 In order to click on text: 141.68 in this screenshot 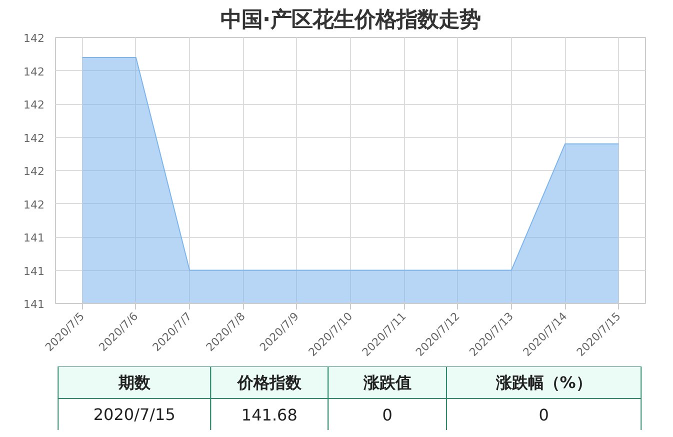, I will do `click(269, 415)`.